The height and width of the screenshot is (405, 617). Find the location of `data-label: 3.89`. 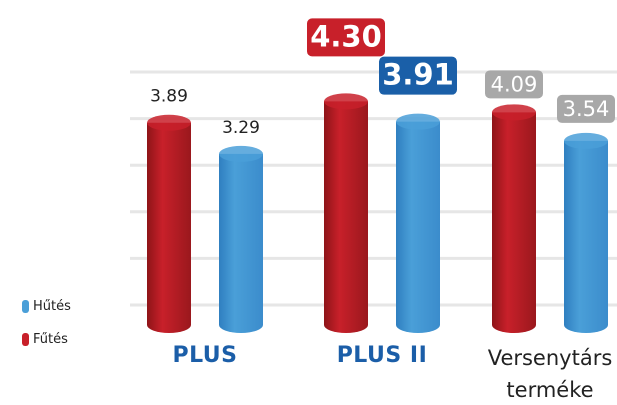

data-label: 3.89 is located at coordinates (169, 97).